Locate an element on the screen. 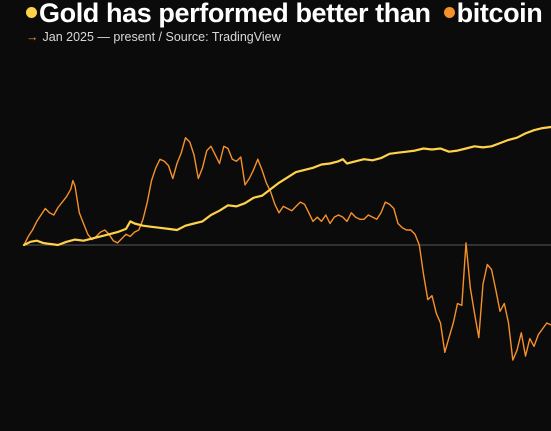 Image resolution: width=551 pixels, height=431 pixels. title-gold-text: Gold has performed better than is located at coordinates (235, 14).